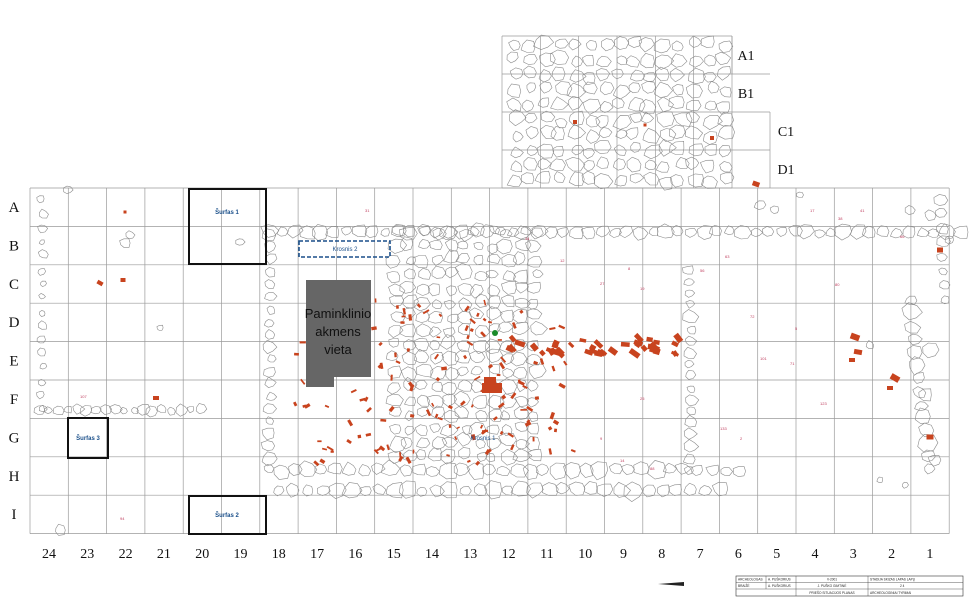 The width and height of the screenshot is (971, 600). I want to click on title-block-r2c2: A. PUŠKORIUS, so click(779, 585).